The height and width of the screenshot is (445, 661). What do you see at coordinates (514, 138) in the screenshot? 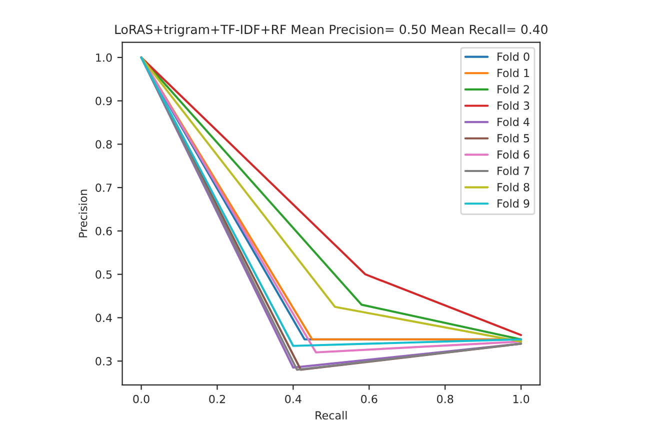
I see `legend-label: Fold 5` at bounding box center [514, 138].